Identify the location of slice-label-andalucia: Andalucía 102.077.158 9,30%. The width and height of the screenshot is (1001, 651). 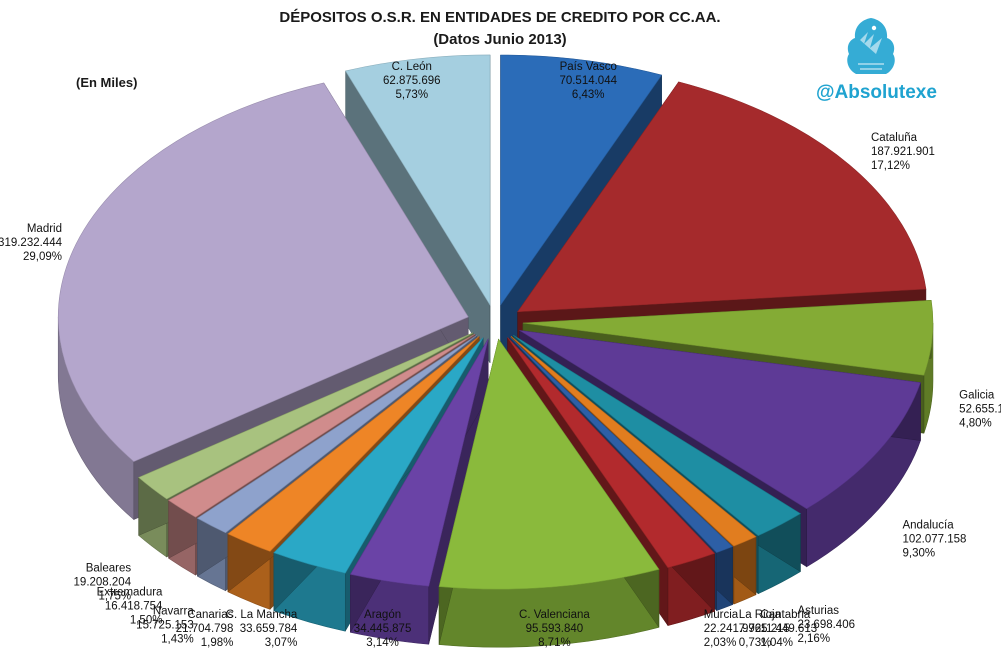
(934, 539).